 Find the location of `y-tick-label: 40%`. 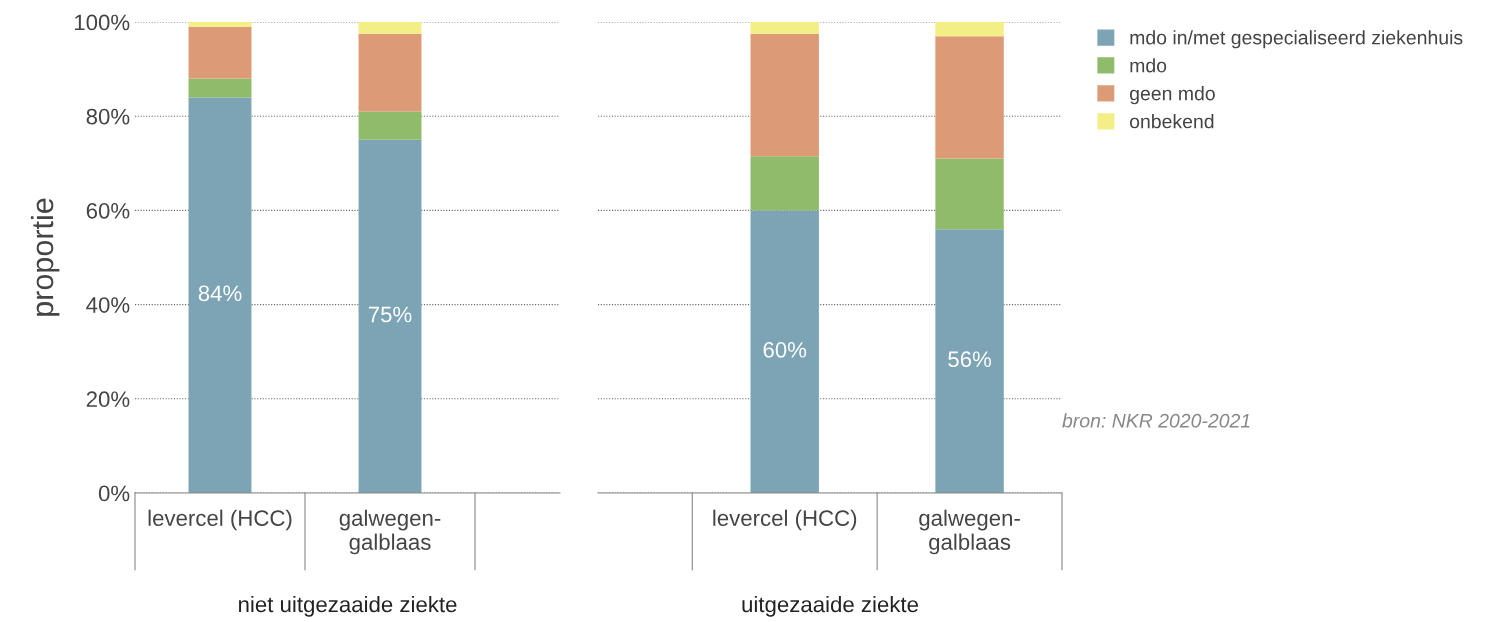

y-tick-label: 40% is located at coordinates (108, 305).